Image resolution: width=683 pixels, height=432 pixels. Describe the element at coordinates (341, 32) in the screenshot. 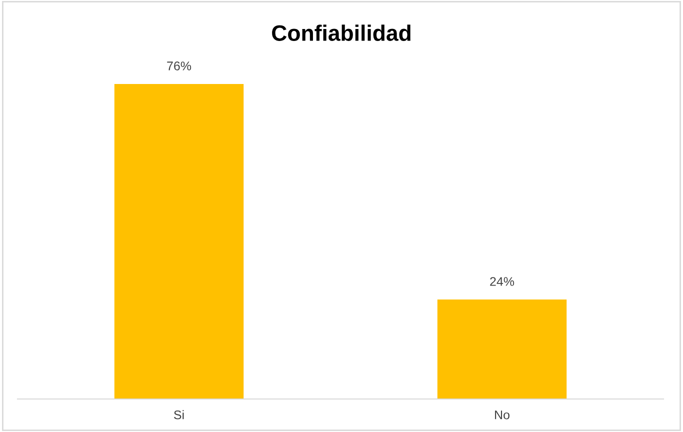

I see `chart-title: Confiabilidad` at that location.